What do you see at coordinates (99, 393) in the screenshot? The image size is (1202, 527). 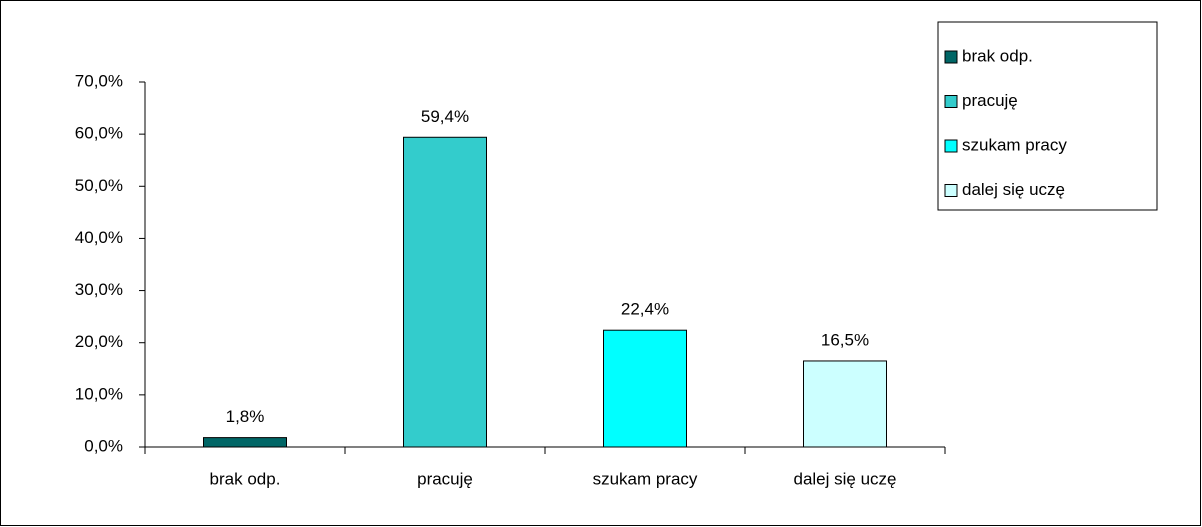 I see `y-tick-label: 10,0%` at bounding box center [99, 393].